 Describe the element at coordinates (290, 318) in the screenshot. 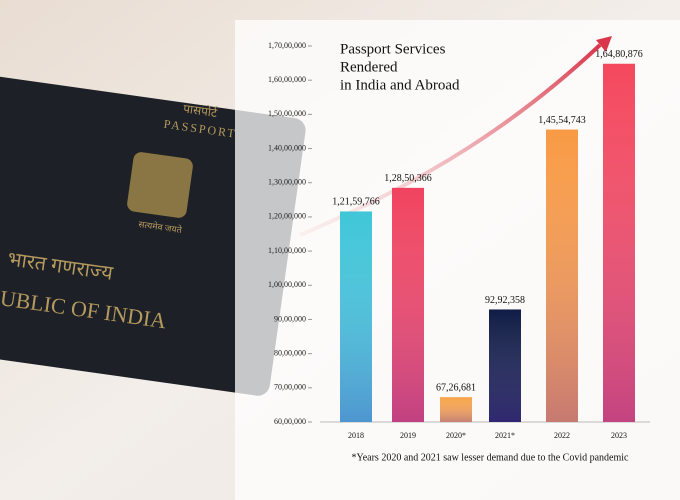

I see `y-tick-label: 90,00,000` at that location.